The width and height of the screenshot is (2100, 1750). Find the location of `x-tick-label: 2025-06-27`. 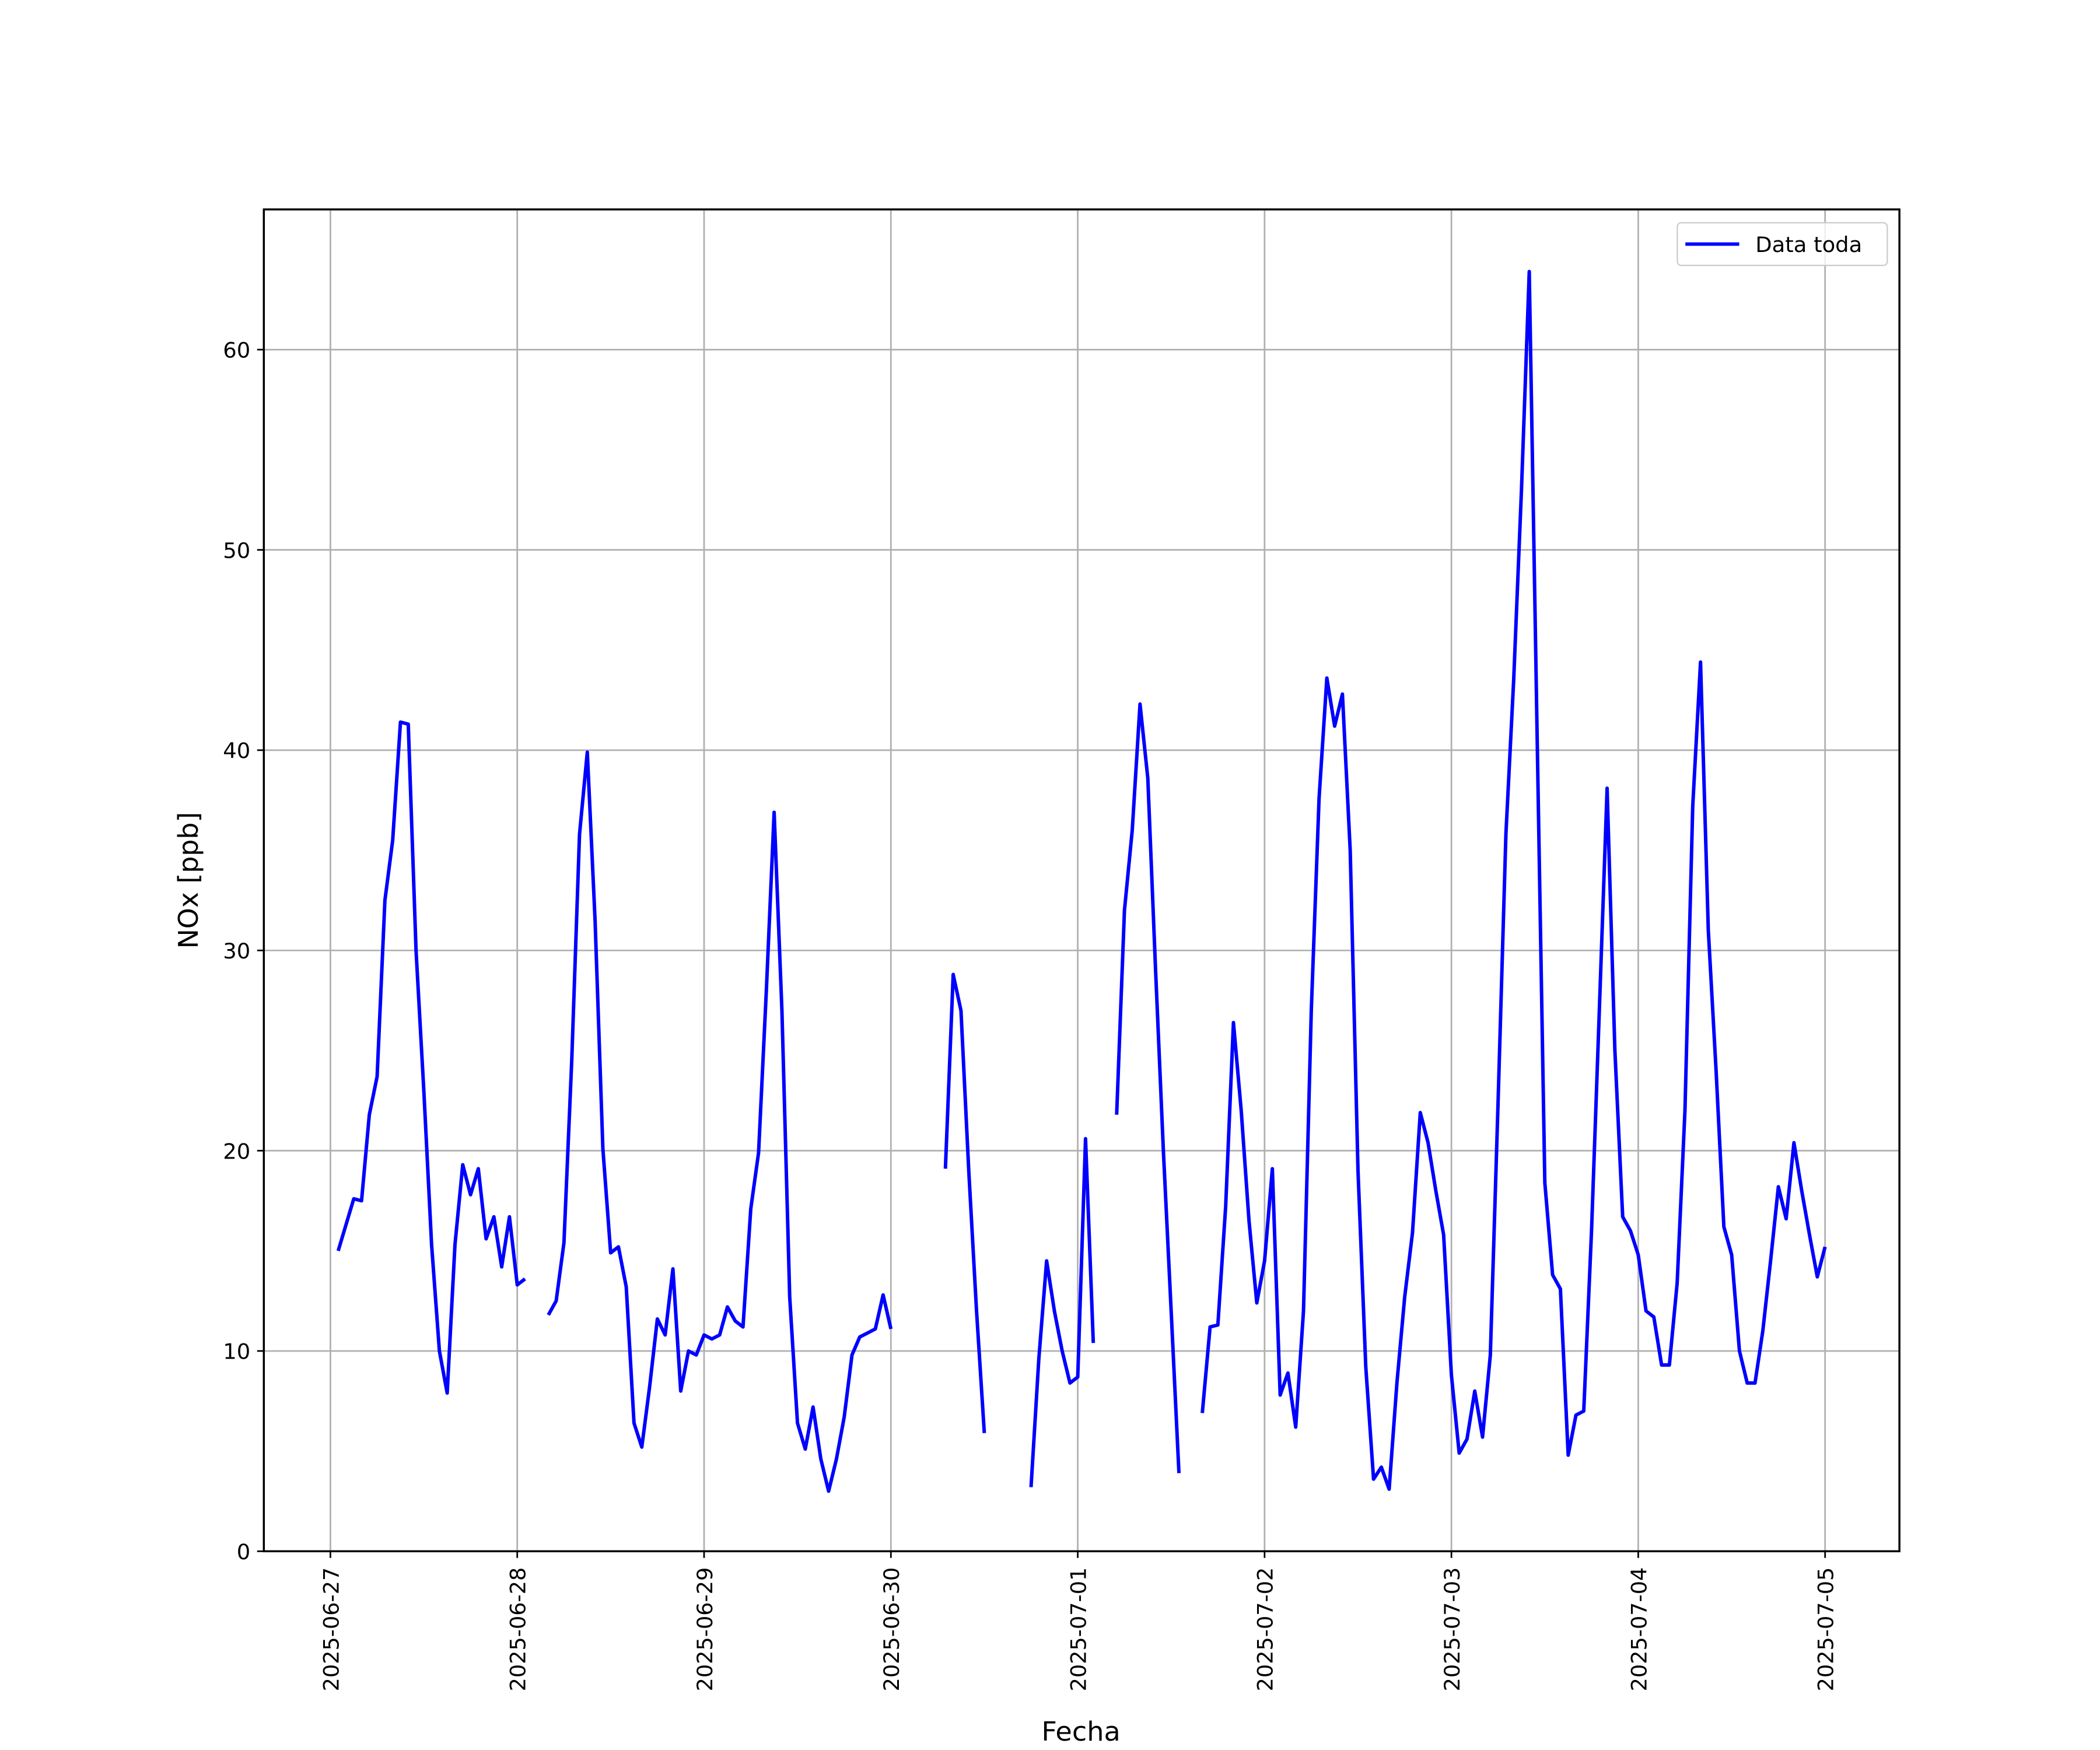

x-tick-label: 2025-06-27 is located at coordinates (331, 1629).